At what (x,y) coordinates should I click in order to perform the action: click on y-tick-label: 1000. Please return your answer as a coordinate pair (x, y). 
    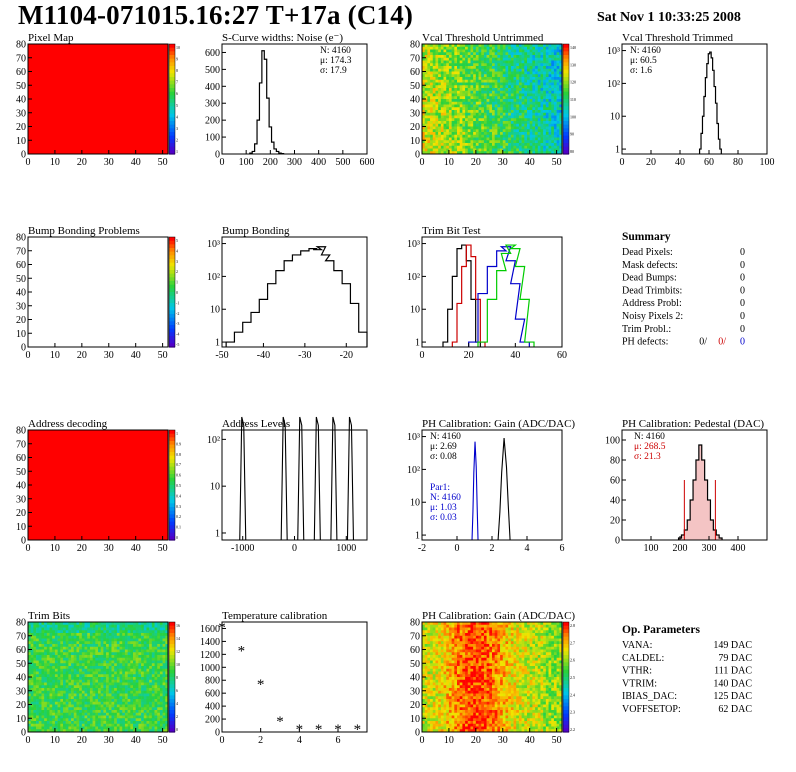
    Looking at the image, I should click on (210, 668).